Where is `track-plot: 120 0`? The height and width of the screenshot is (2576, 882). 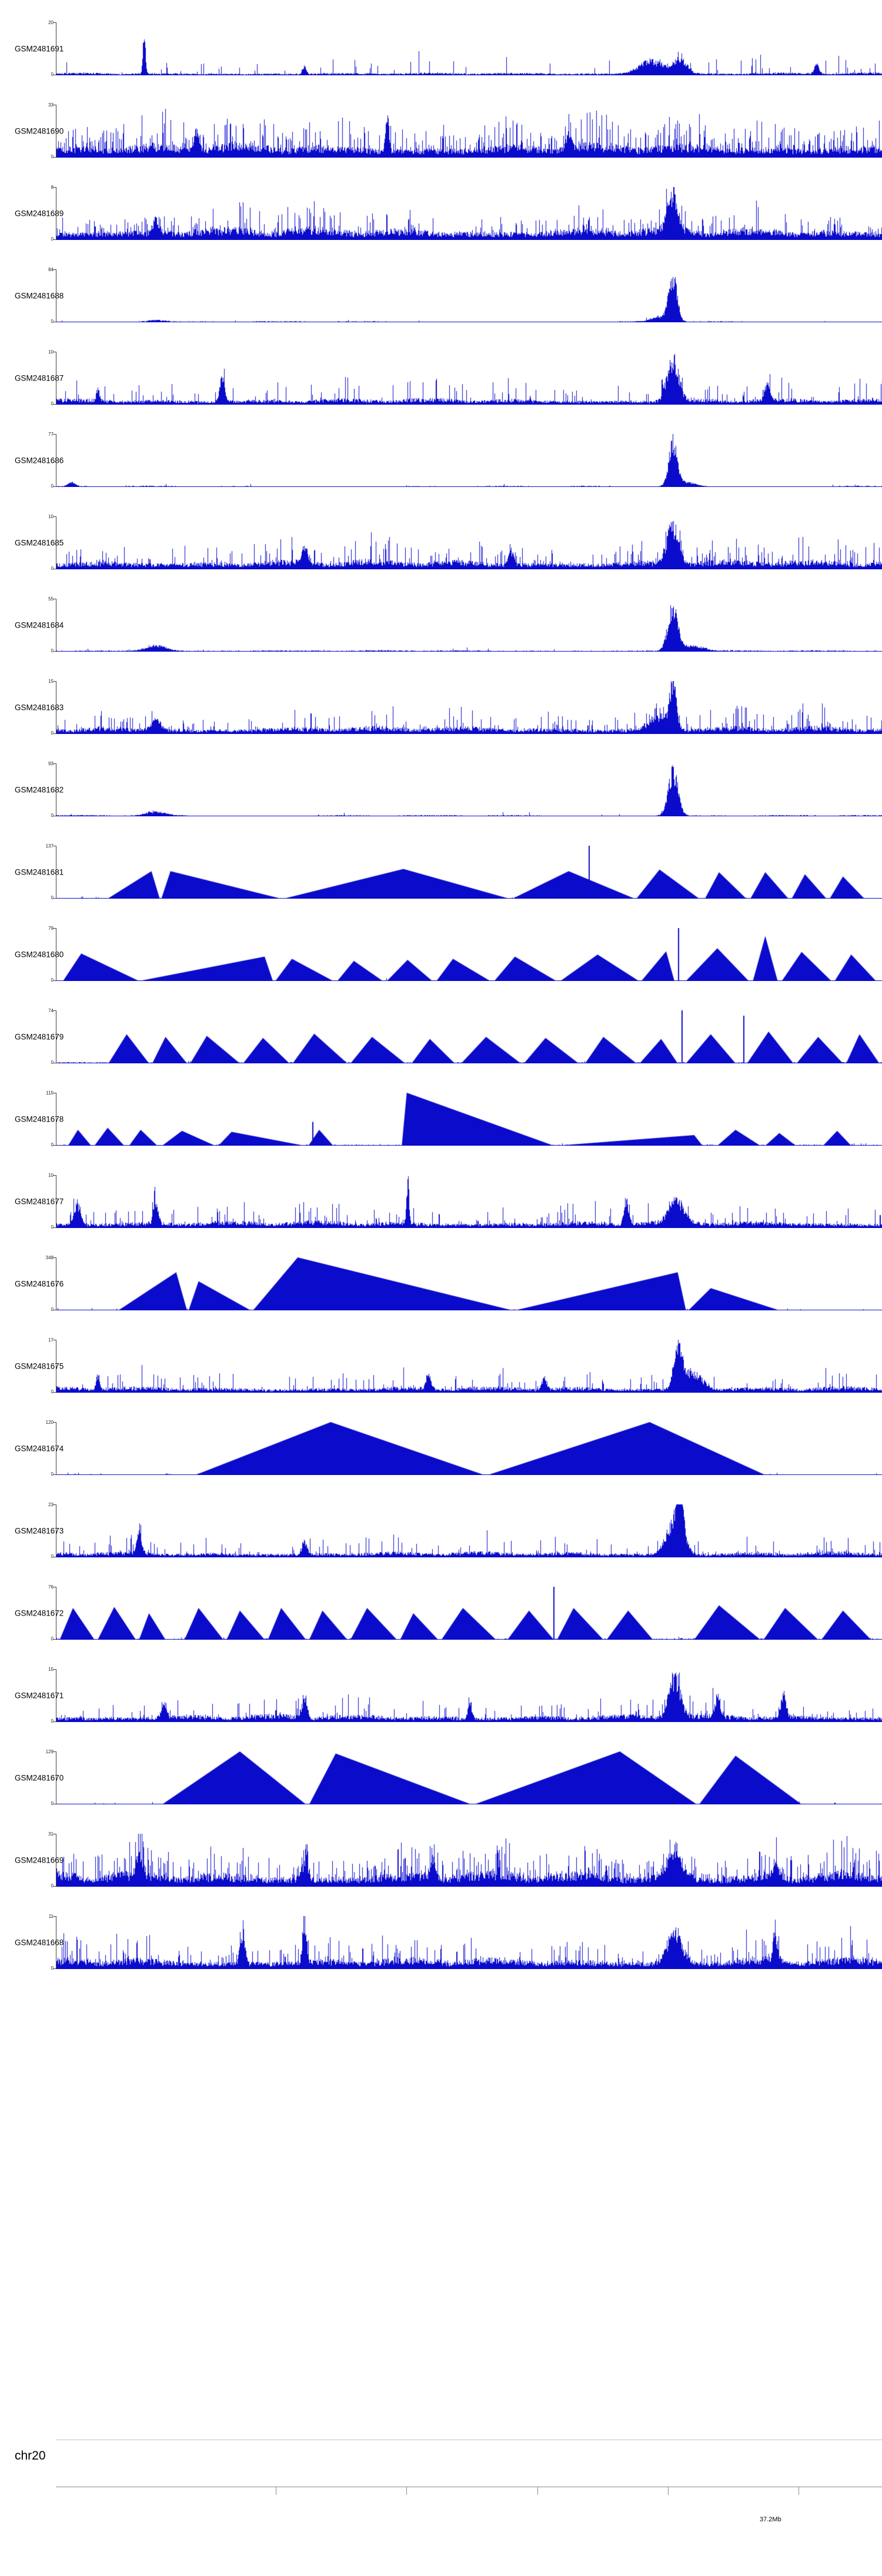
track-plot: 120 0 is located at coordinates (464, 1448).